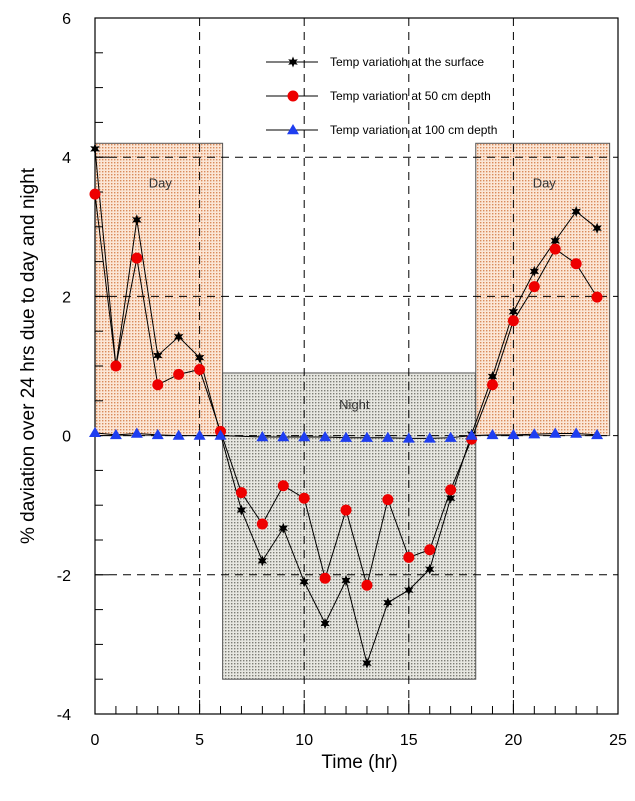  What do you see at coordinates (618, 740) in the screenshot?
I see `x-tick-label-5: 25` at bounding box center [618, 740].